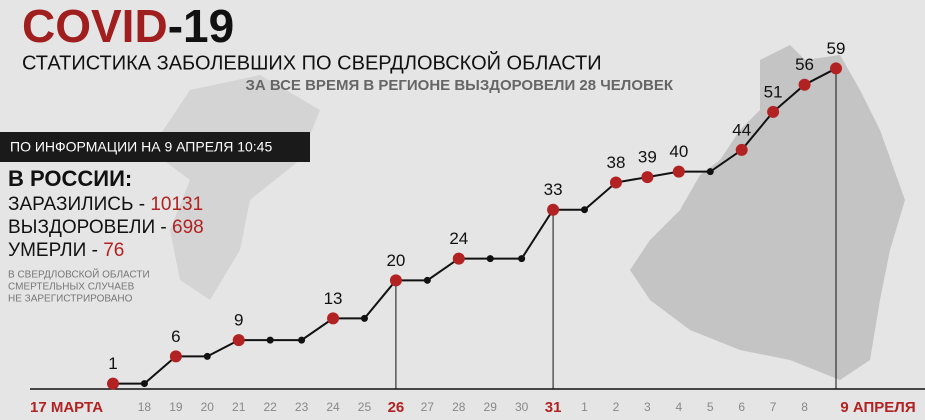 The image size is (925, 420). What do you see at coordinates (208, 407) in the screenshot?
I see `x-tick-label: 20` at bounding box center [208, 407].